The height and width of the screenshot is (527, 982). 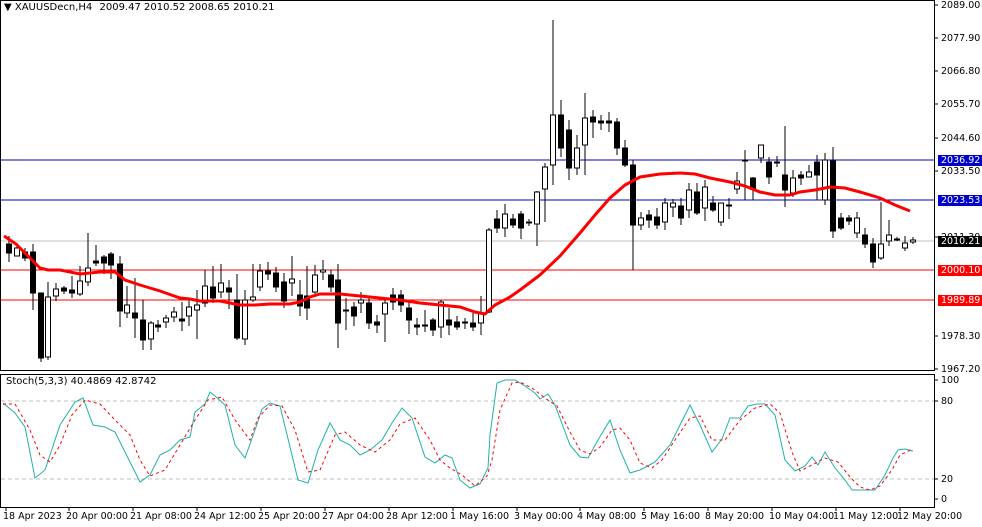 What do you see at coordinates (289, 516) in the screenshot?
I see `time-tick-label: 25 Apr 20:00` at bounding box center [289, 516].